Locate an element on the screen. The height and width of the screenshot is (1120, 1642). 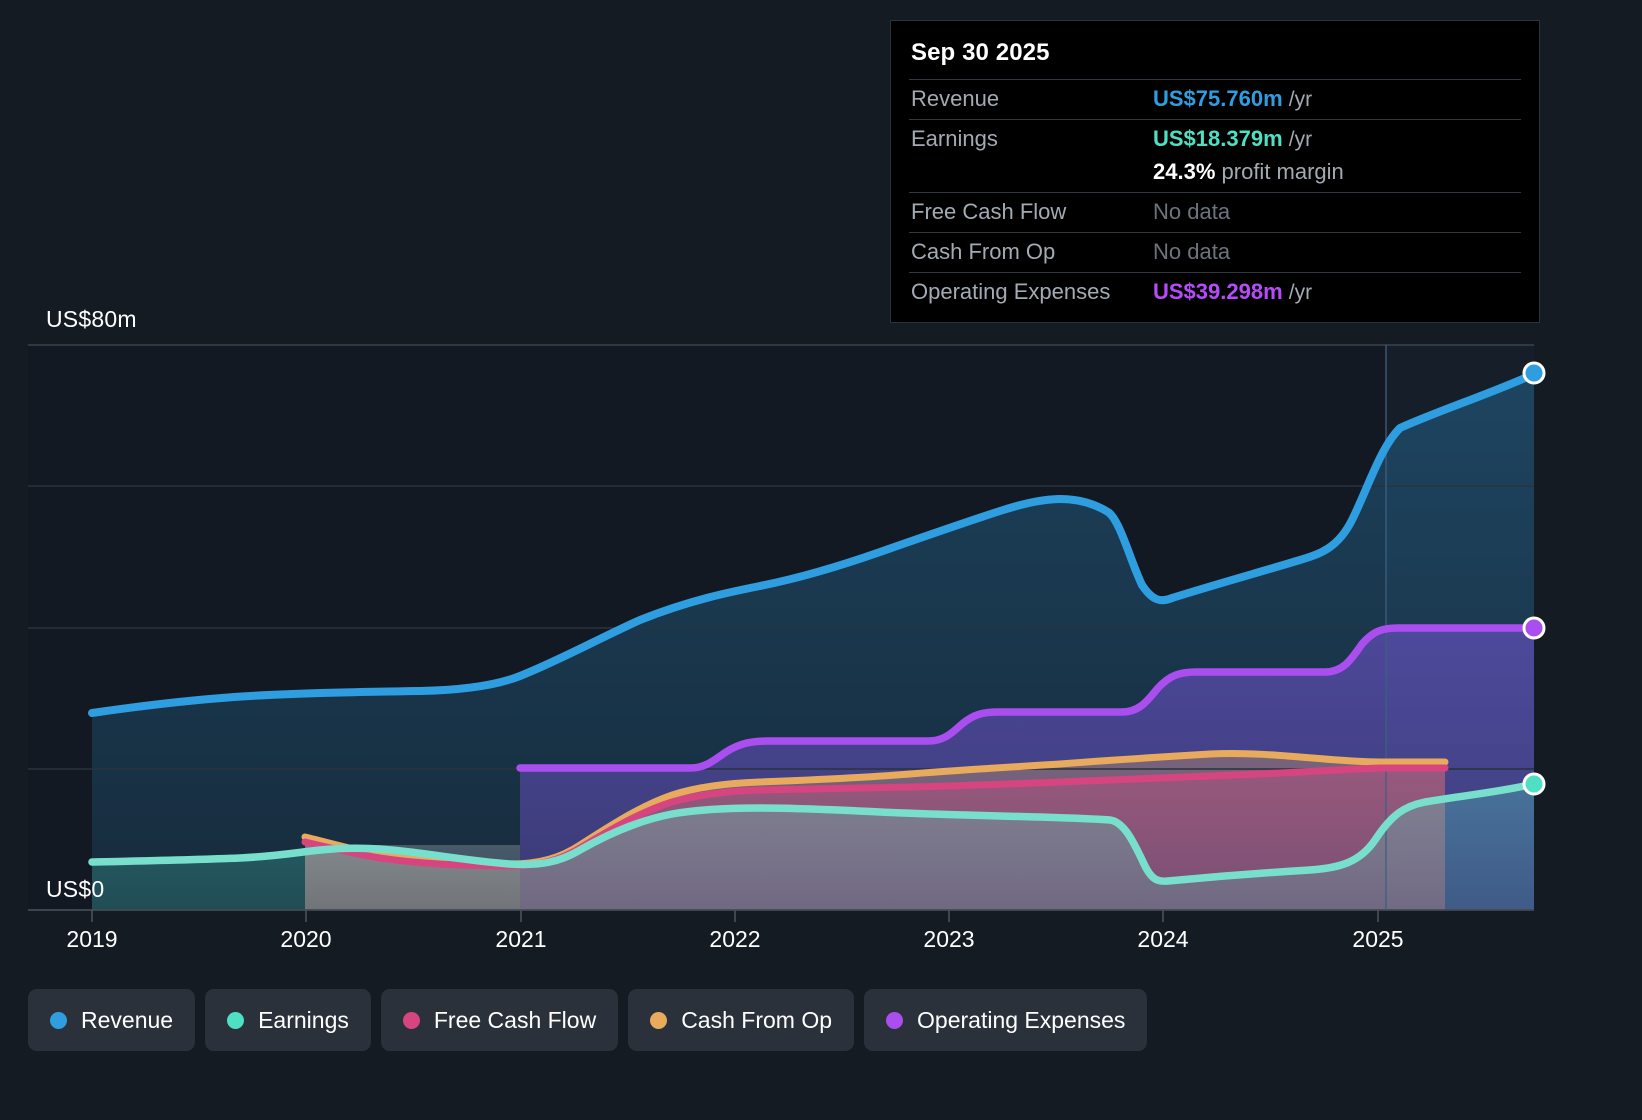
tooltip-date: Sep 30 2025 is located at coordinates (980, 52).